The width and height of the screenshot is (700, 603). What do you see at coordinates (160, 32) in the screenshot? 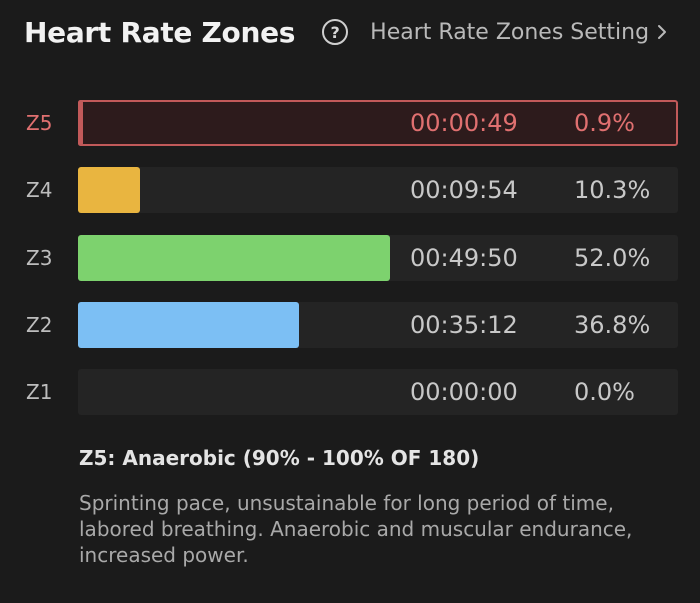
I see `page-title: Heart Rate Zones` at bounding box center [160, 32].